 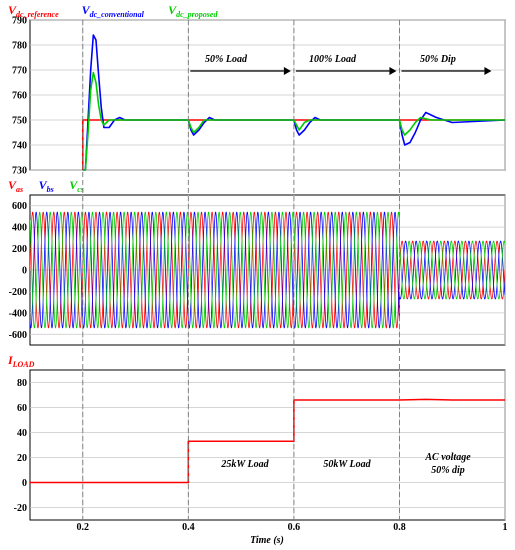 What do you see at coordinates (15, 186) in the screenshot?
I see `legend-entry-0: Vas` at bounding box center [15, 186].